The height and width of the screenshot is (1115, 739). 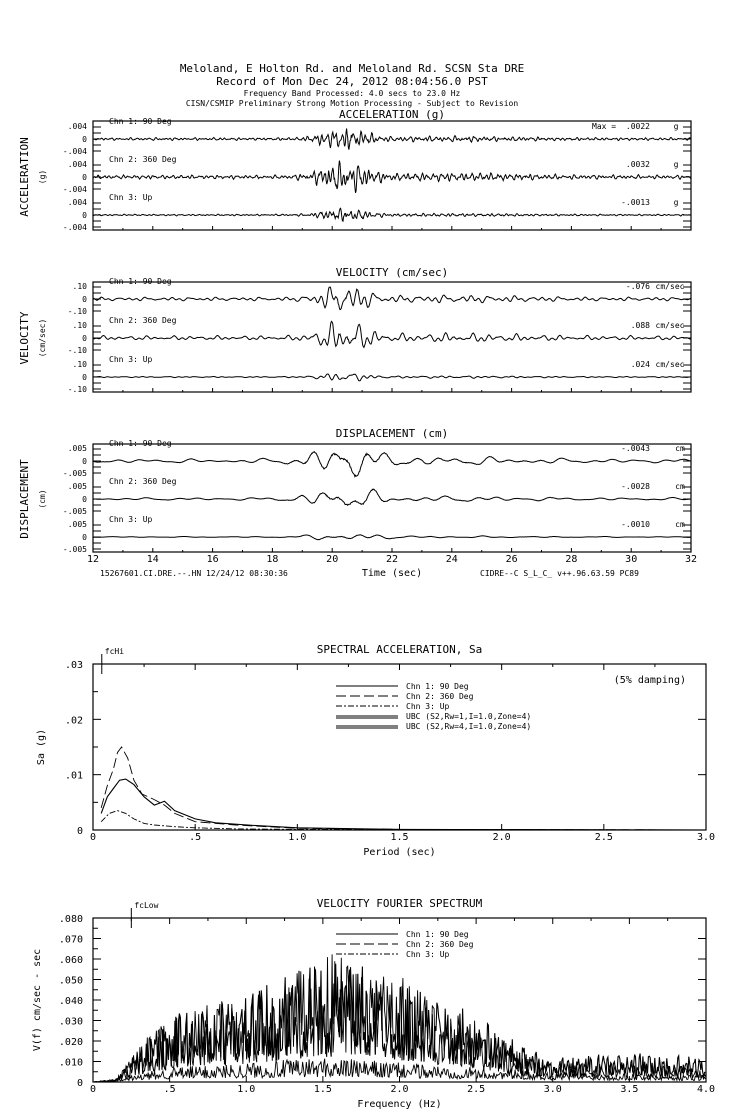 What do you see at coordinates (392, 573) in the screenshot?
I see `x-axis-label: Time (sec)` at bounding box center [392, 573].